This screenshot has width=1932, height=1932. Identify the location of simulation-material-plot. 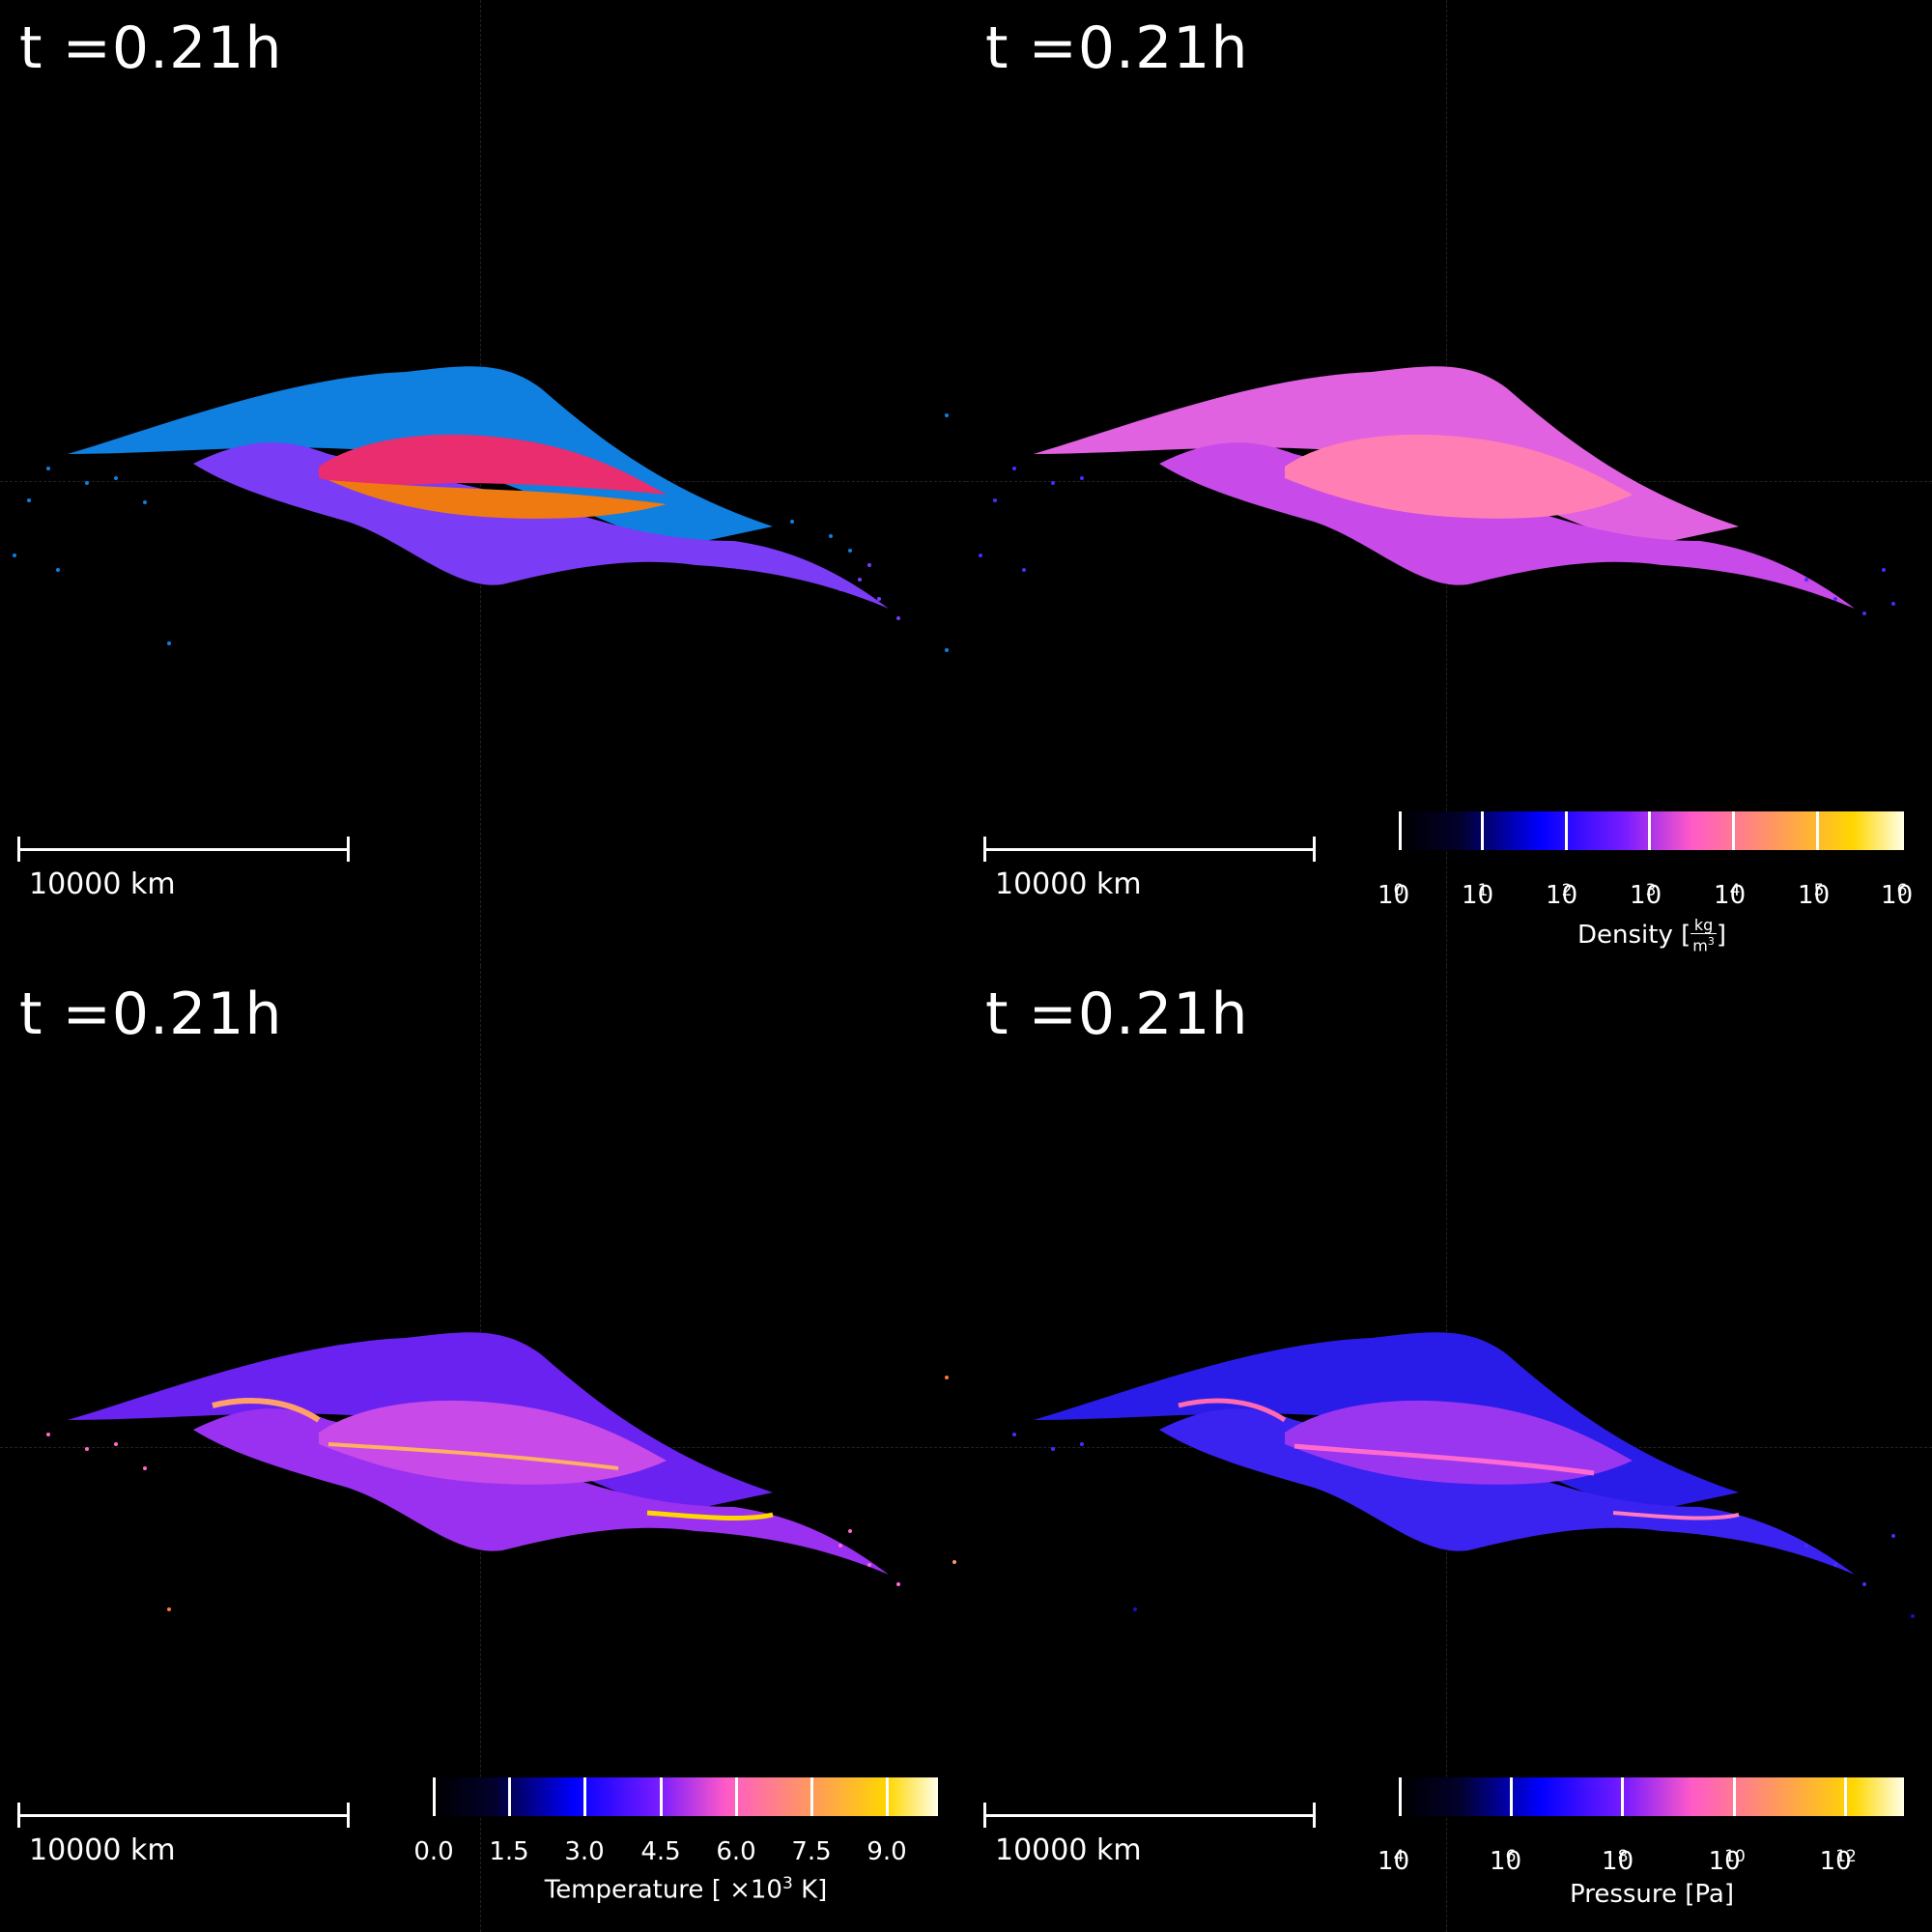
(481, 509).